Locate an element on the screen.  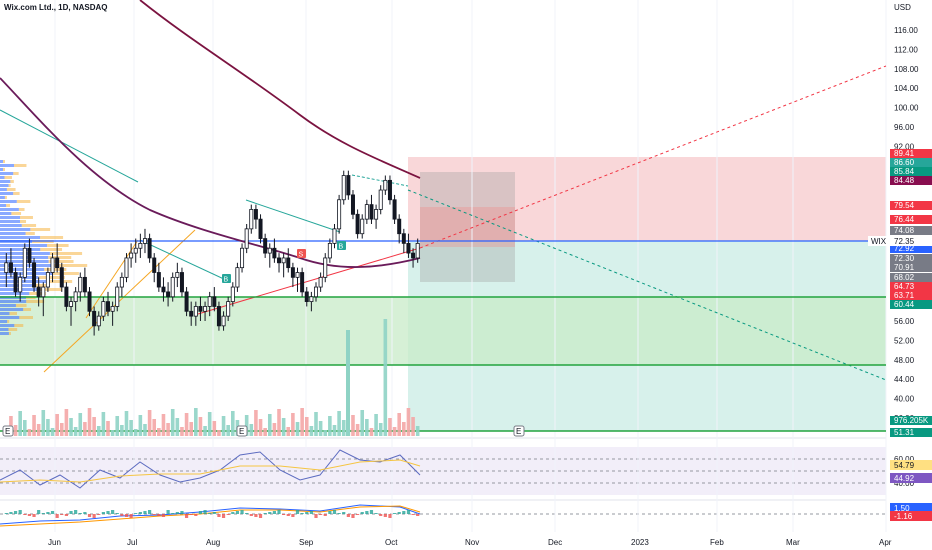
time-axis: Jun Jul Aug Sep Oct Nov Dec 2023 Feb Mar Apr is located at coordinates (470, 542).